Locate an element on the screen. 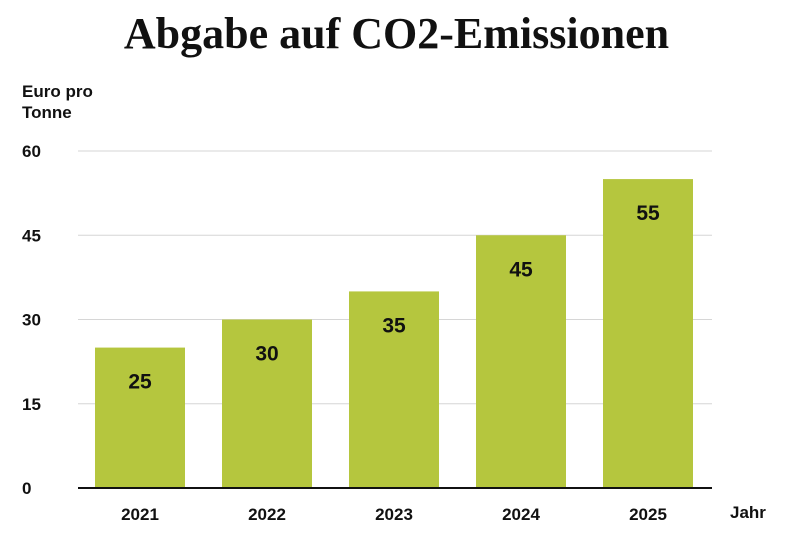 This screenshot has height=539, width=793. x-axis-label: Jahr is located at coordinates (748, 512).